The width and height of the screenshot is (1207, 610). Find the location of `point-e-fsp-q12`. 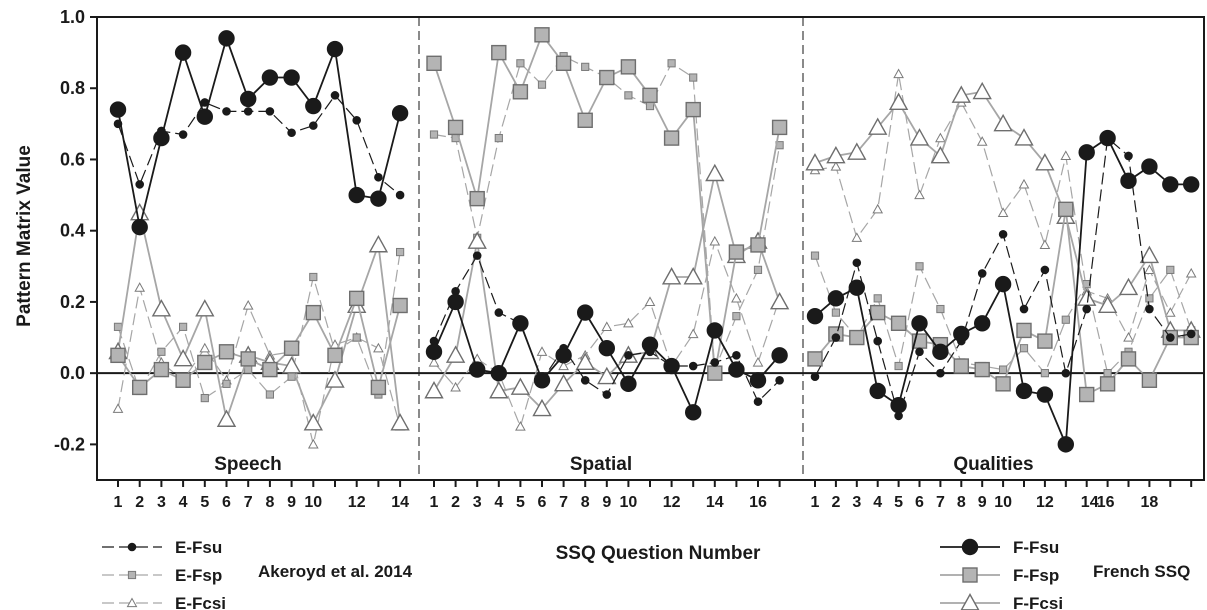

point-e-fsp-q12 is located at coordinates (356, 337).